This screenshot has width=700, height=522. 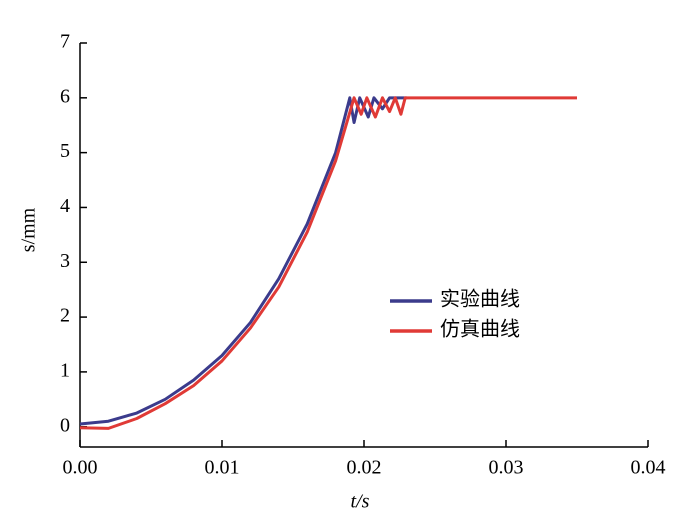 What do you see at coordinates (648, 468) in the screenshot?
I see `x-tick-label: 0.04` at bounding box center [648, 468].